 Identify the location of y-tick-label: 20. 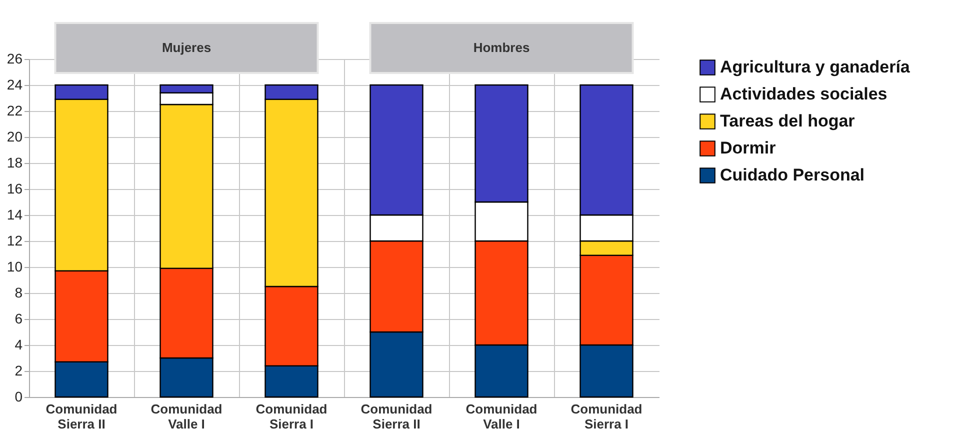
(14, 136).